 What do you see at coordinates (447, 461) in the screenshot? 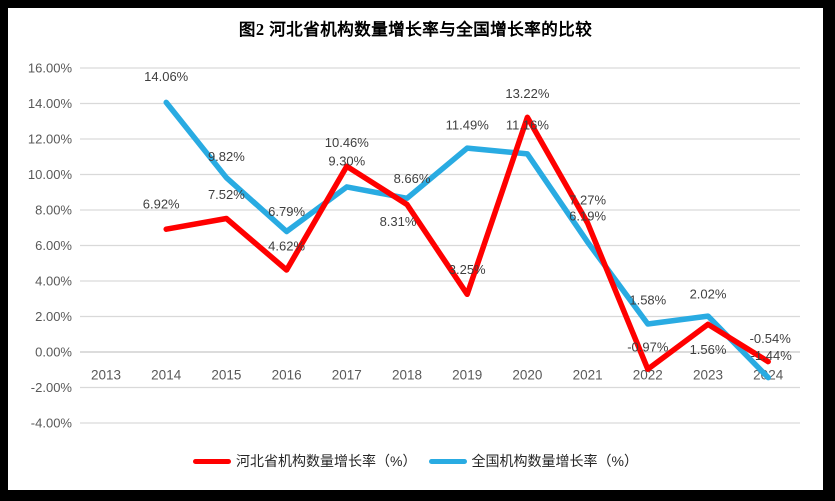
I see `legend-swatch-national-line` at bounding box center [447, 461].